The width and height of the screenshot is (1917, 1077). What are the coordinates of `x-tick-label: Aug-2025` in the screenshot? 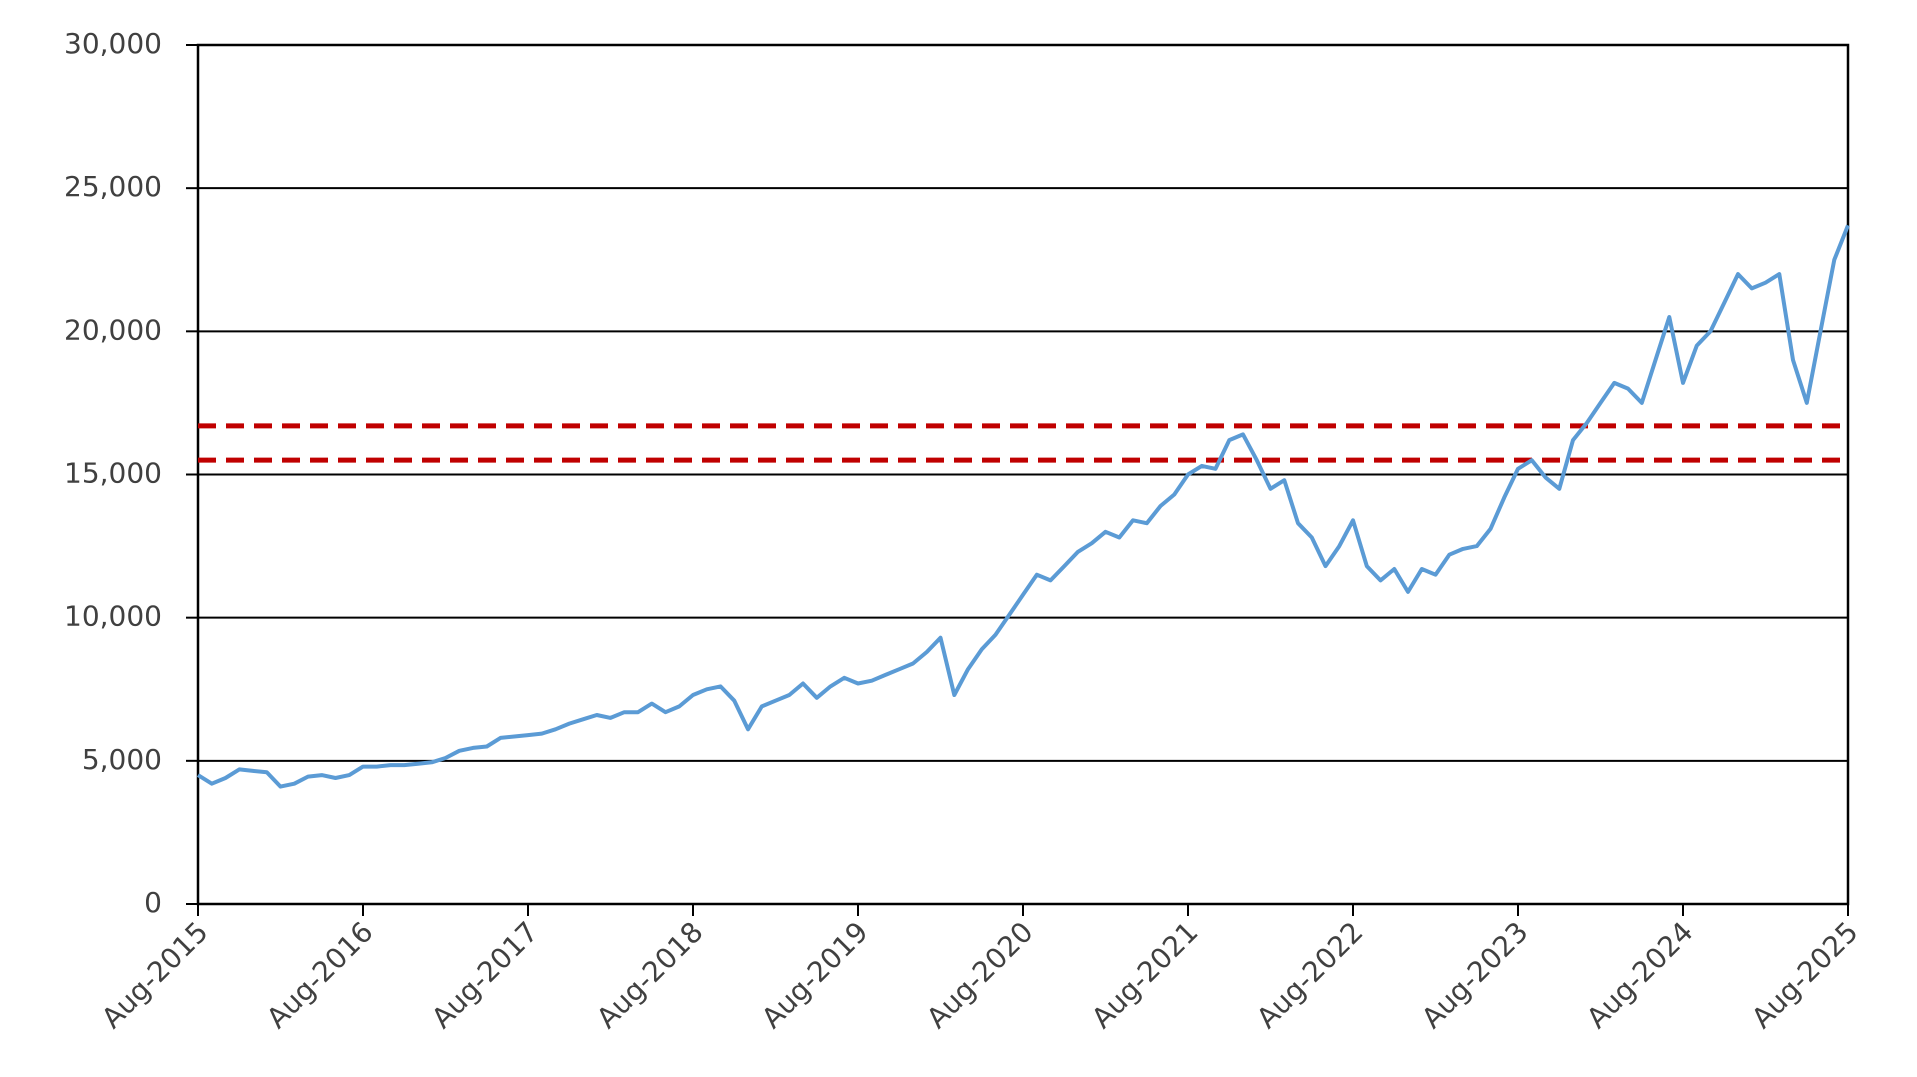 It's located at (1805, 975).